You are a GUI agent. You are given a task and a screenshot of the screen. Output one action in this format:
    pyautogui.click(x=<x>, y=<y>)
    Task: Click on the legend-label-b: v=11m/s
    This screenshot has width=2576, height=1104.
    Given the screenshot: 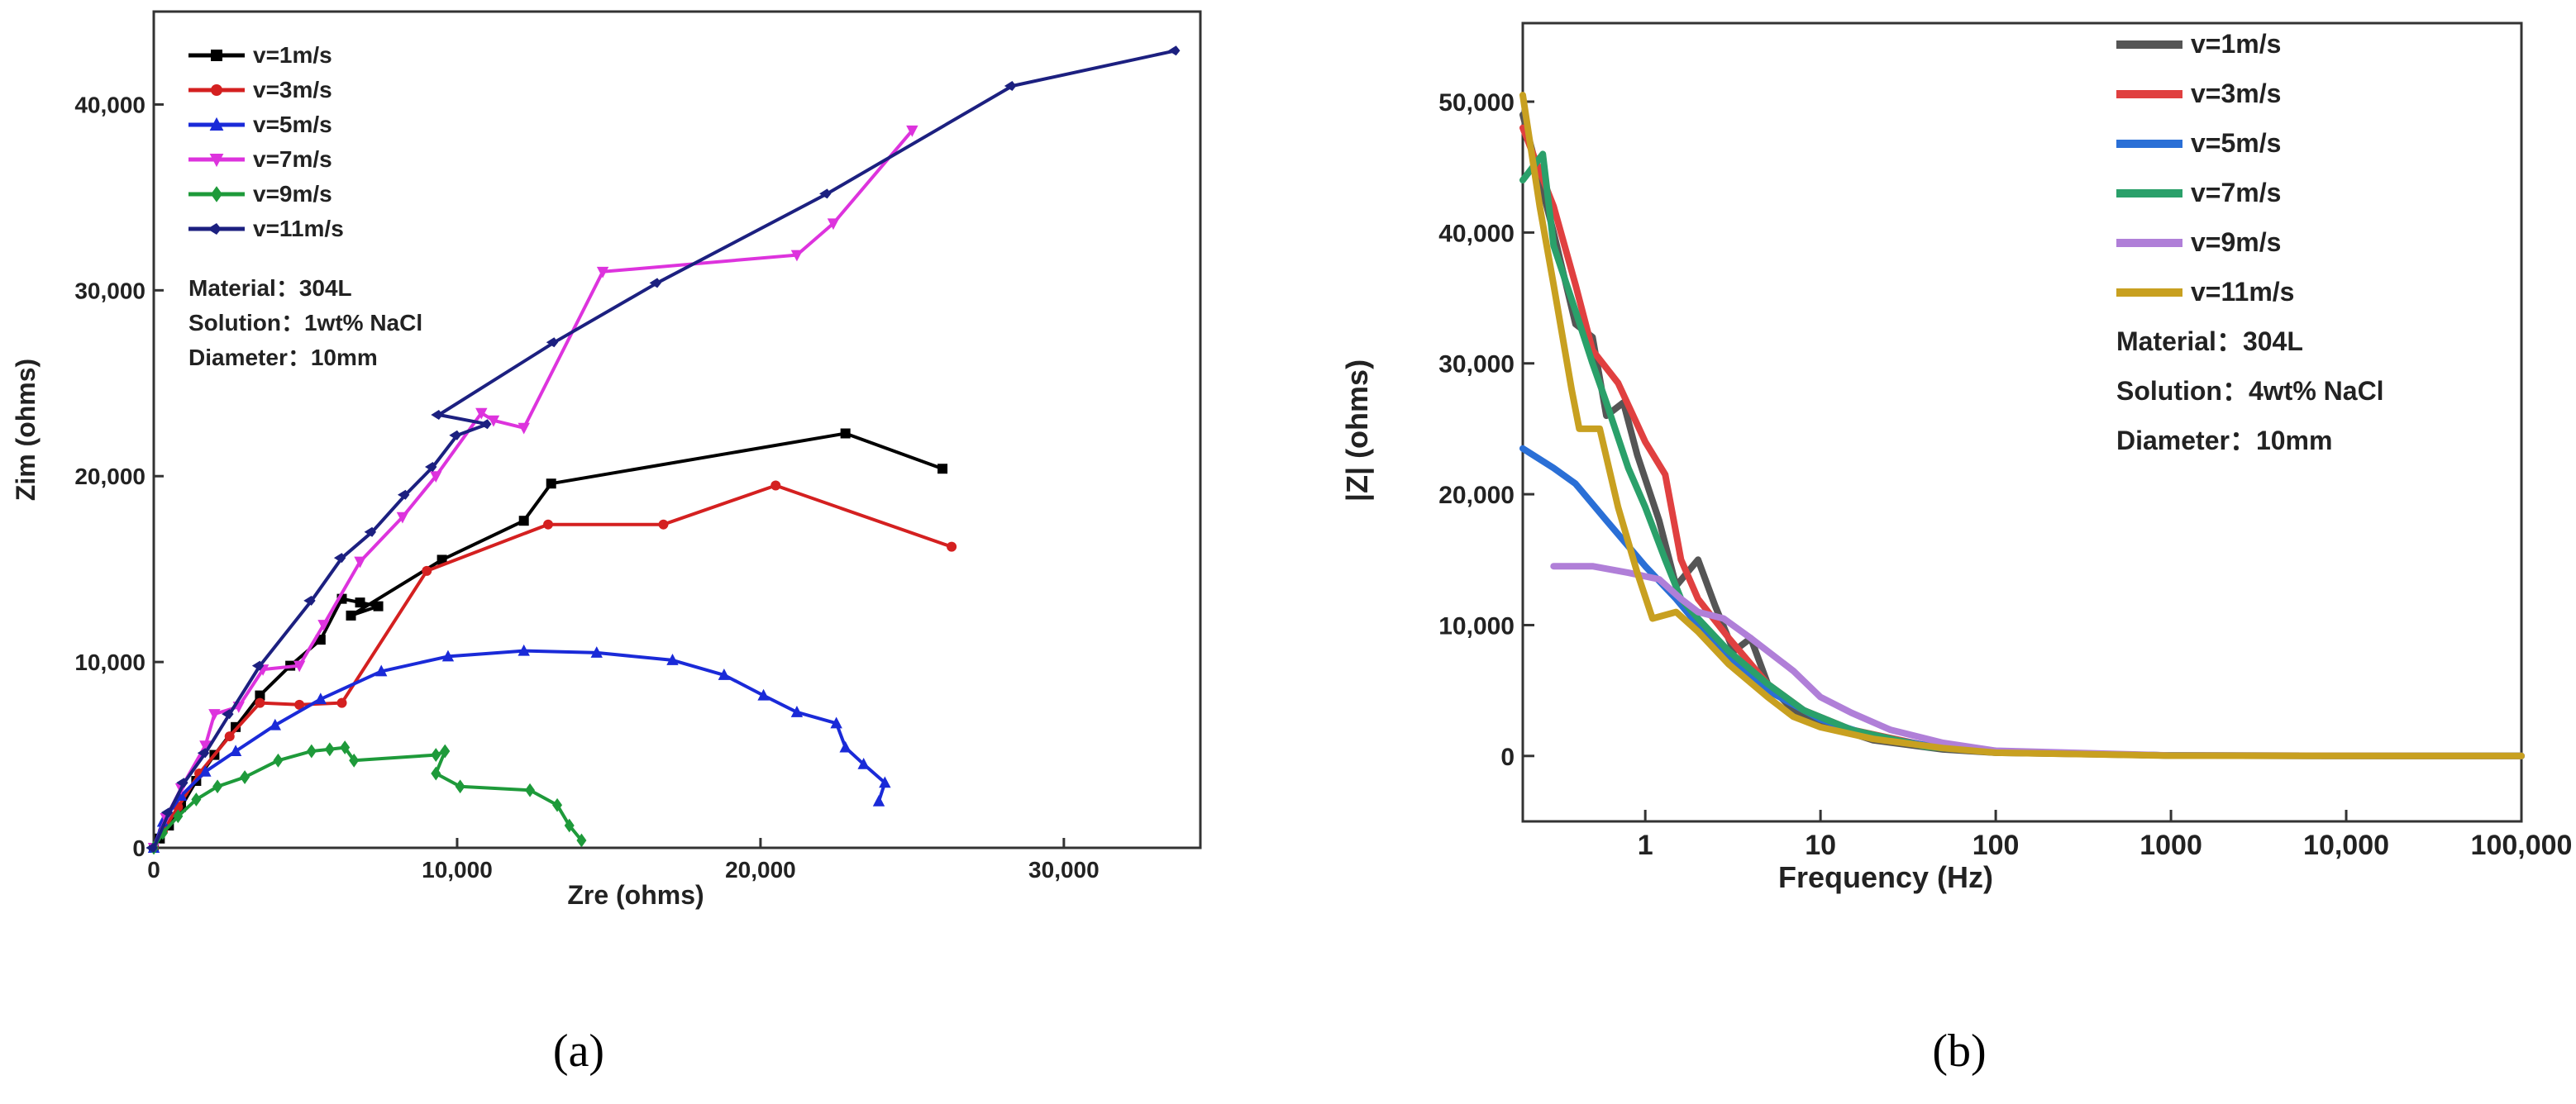 What is the action you would take?
    pyautogui.click(x=2242, y=292)
    